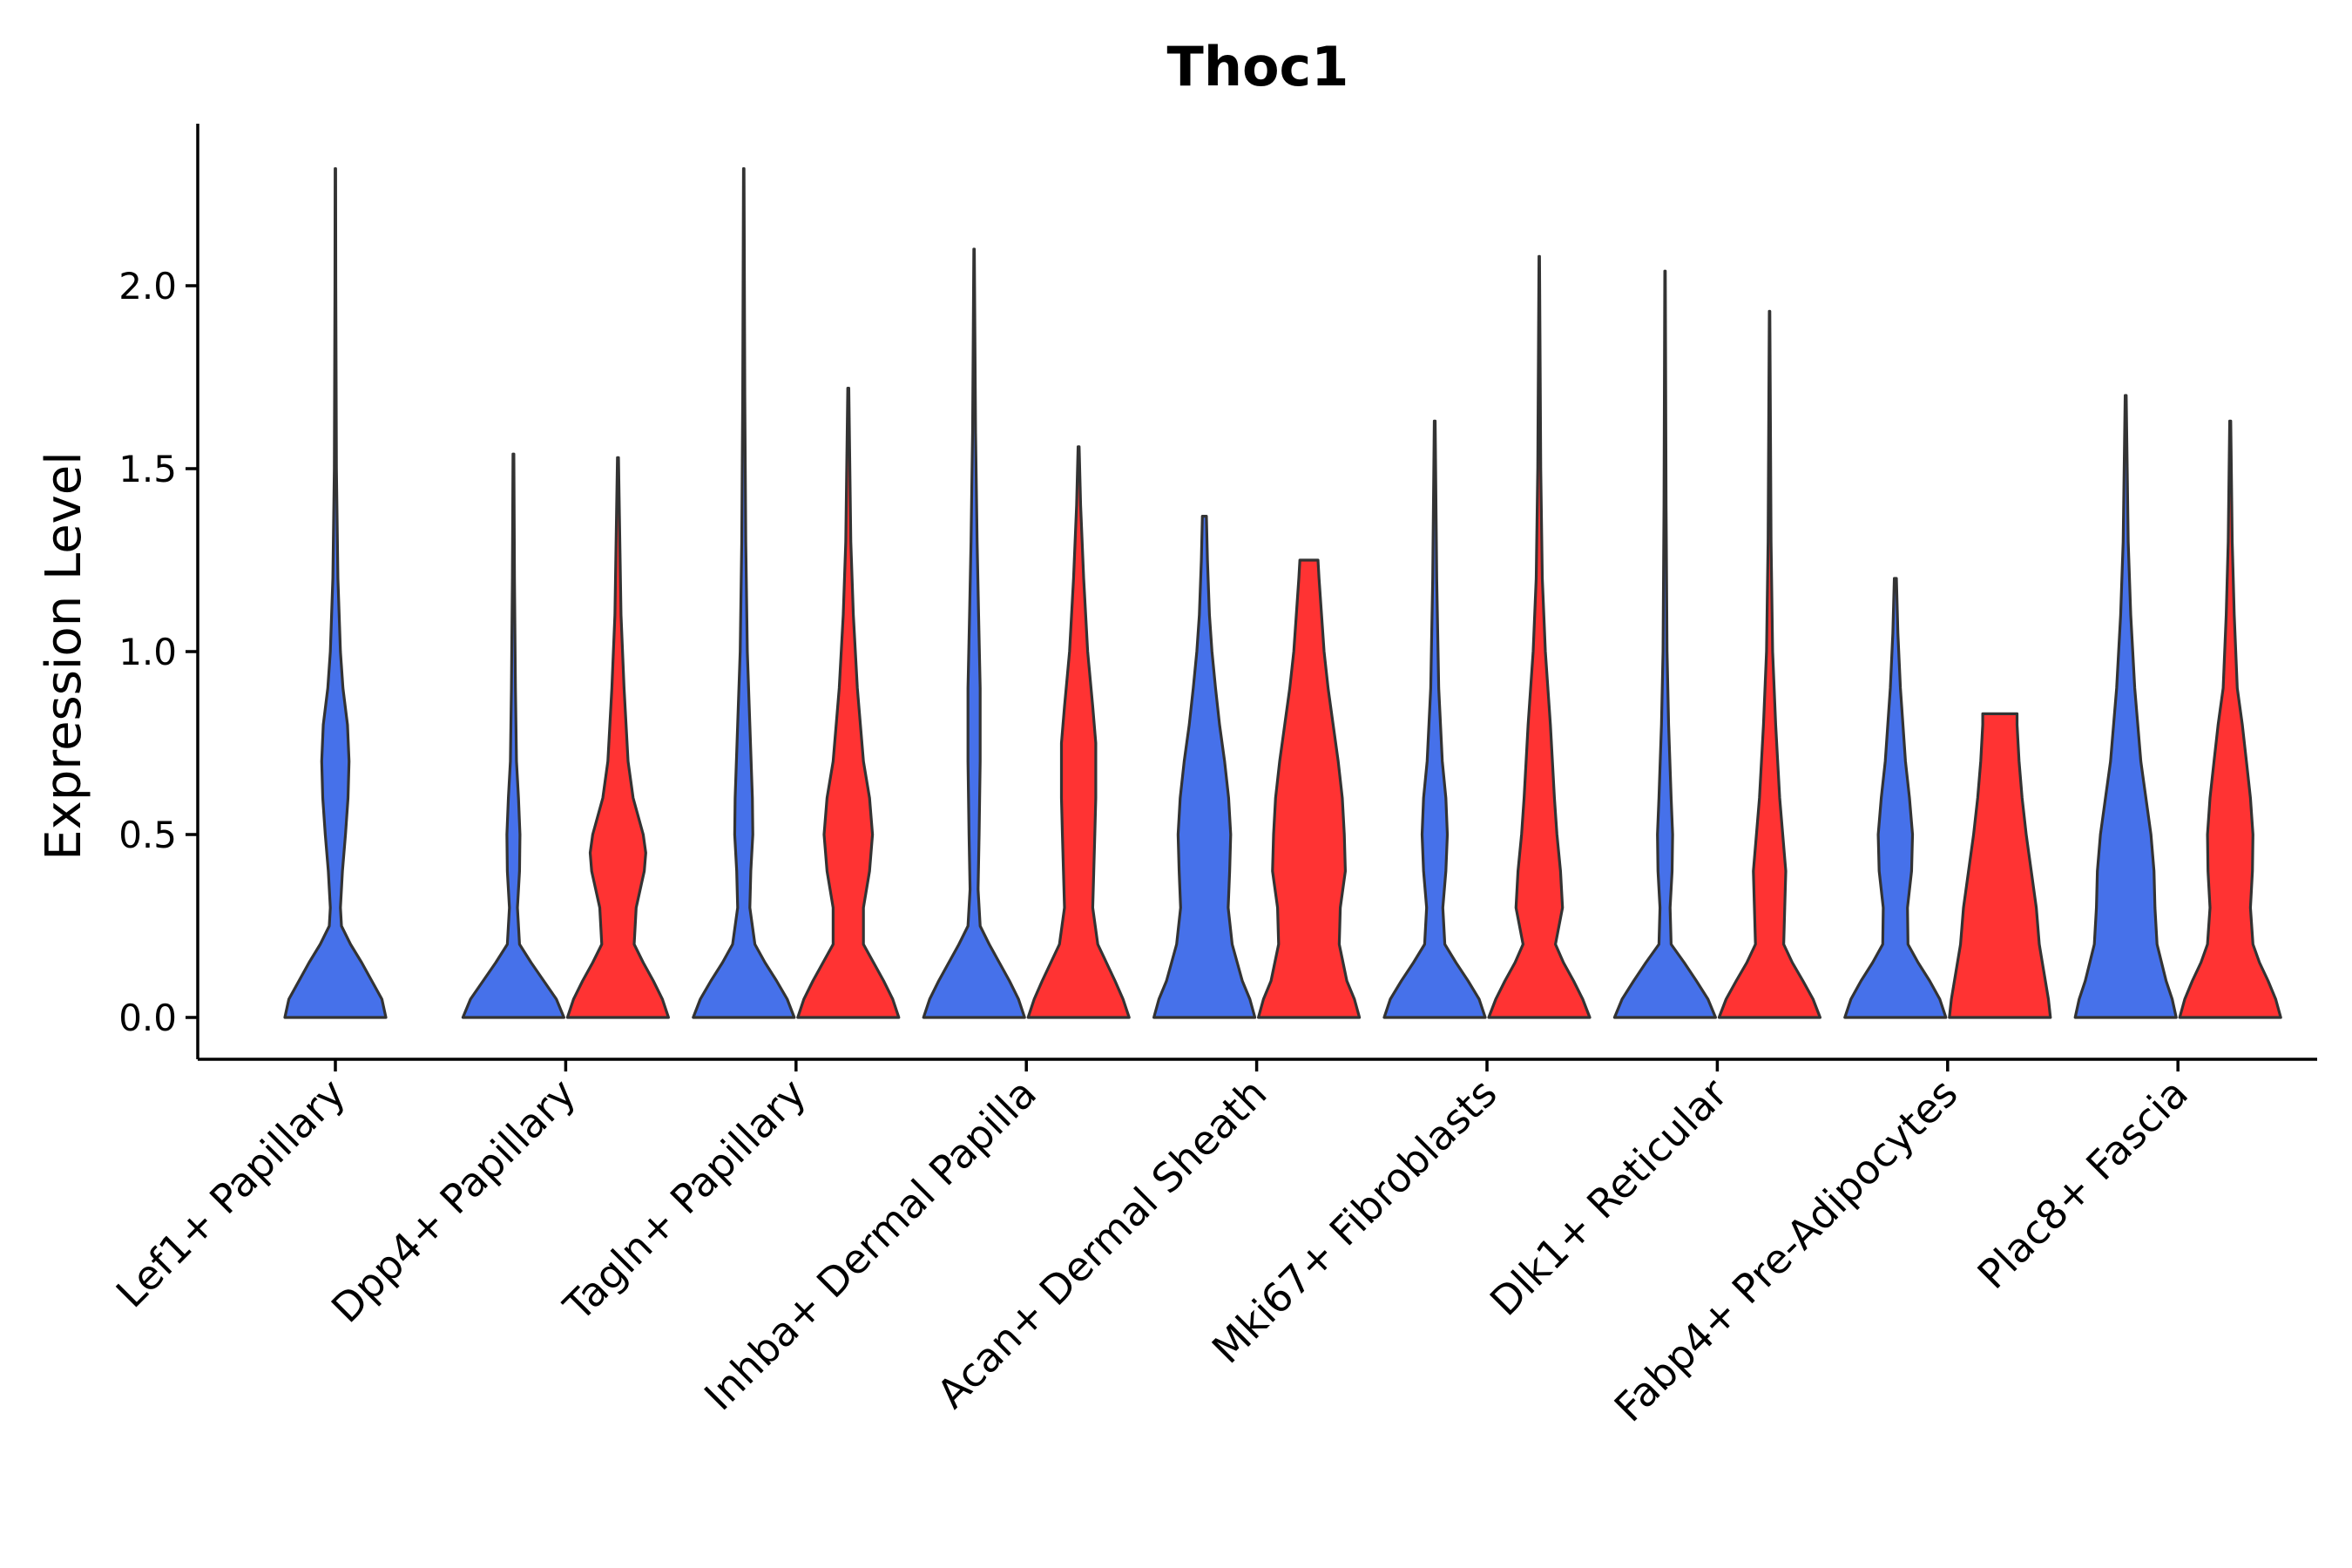 The image size is (2352, 1568). I want to click on y-tick-label-1: 0.5, so click(147, 835).